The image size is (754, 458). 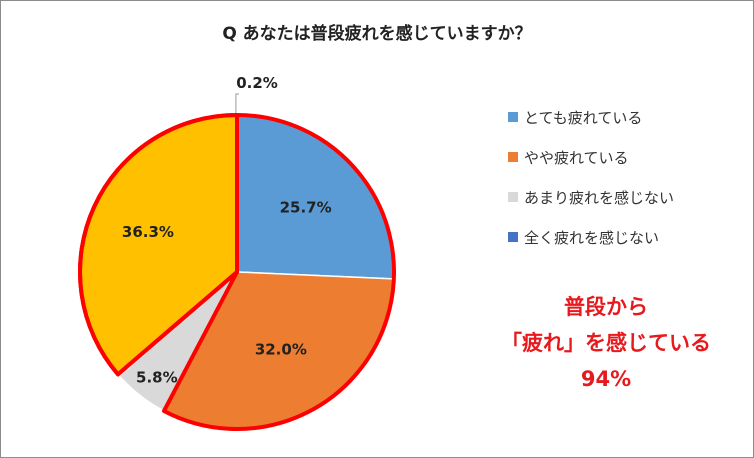 I want to click on legend-label-0: とても疲れている, so click(x=583, y=117).